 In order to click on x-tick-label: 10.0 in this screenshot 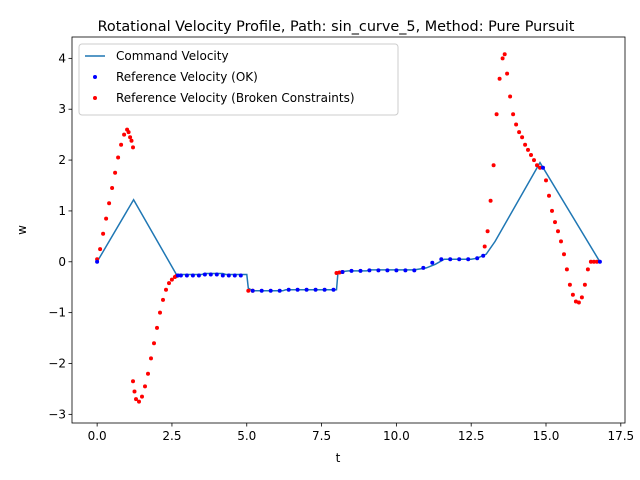, I will do `click(396, 436)`.